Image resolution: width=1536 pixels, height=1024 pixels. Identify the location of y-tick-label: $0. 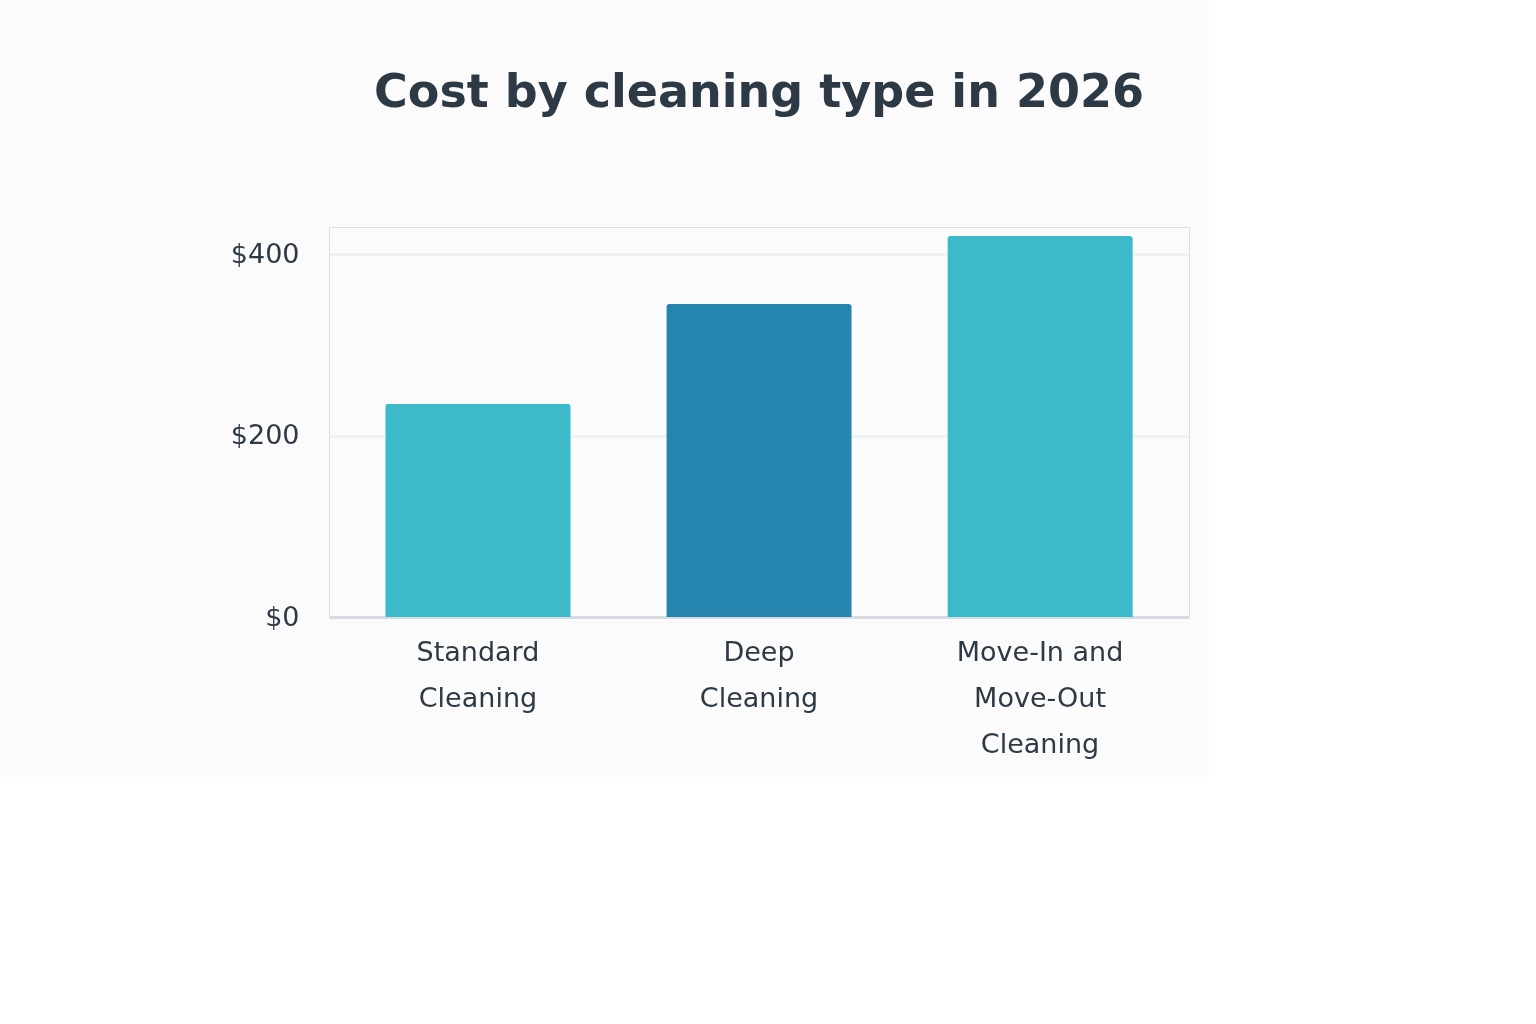
(282, 616).